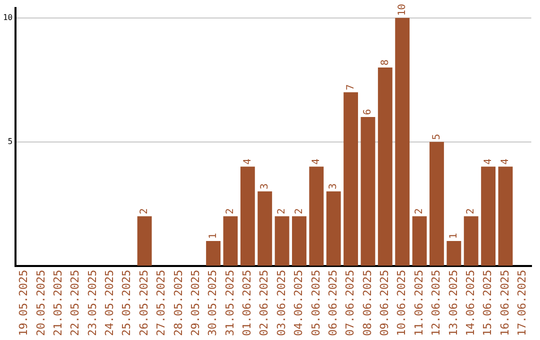 The width and height of the screenshot is (540, 340). What do you see at coordinates (385, 303) in the screenshot?
I see `x-tick-label: 09.06.2025` at bounding box center [385, 303].